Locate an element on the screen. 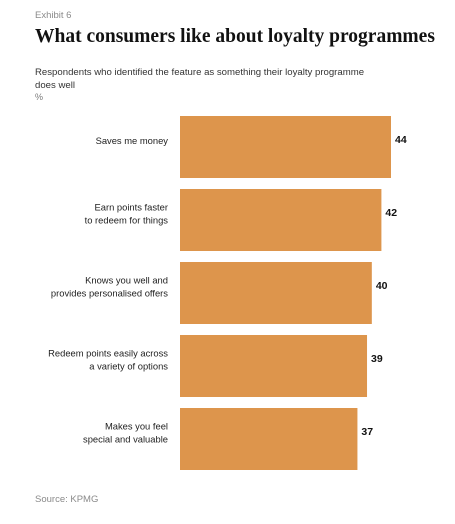 The width and height of the screenshot is (455, 524). category-label: Makes you feel special and valuable is located at coordinates (125, 433).